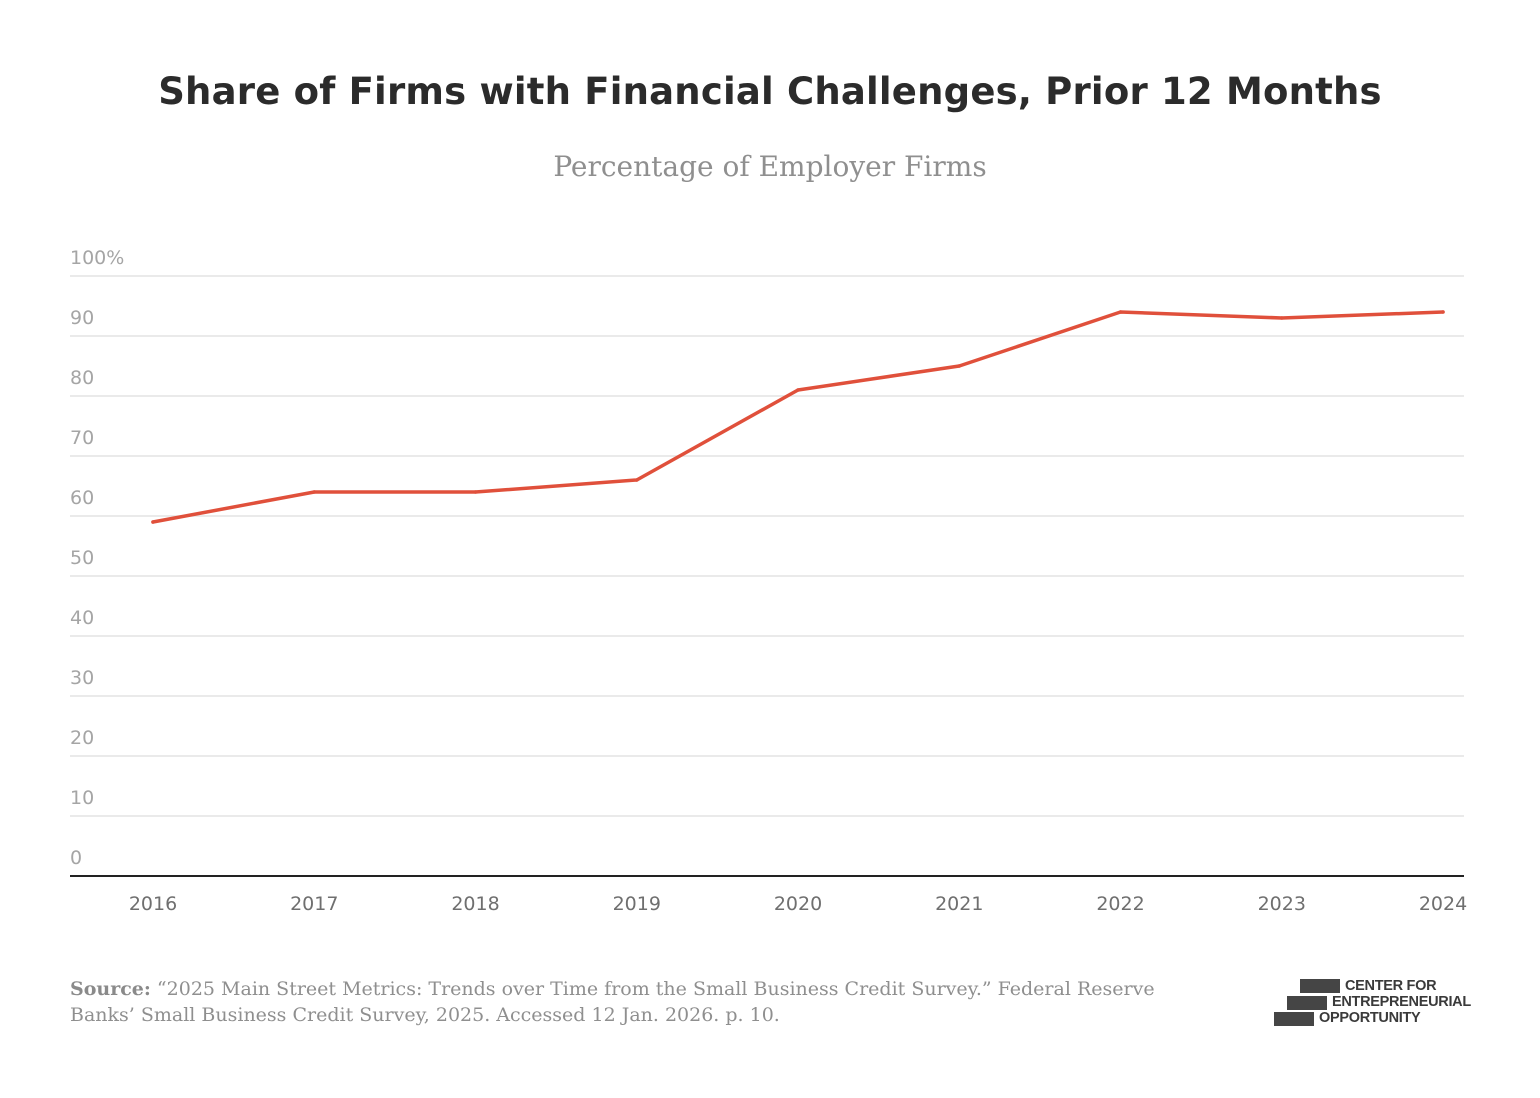  Describe the element at coordinates (82, 618) in the screenshot. I see `y-tick-label: 40` at that location.